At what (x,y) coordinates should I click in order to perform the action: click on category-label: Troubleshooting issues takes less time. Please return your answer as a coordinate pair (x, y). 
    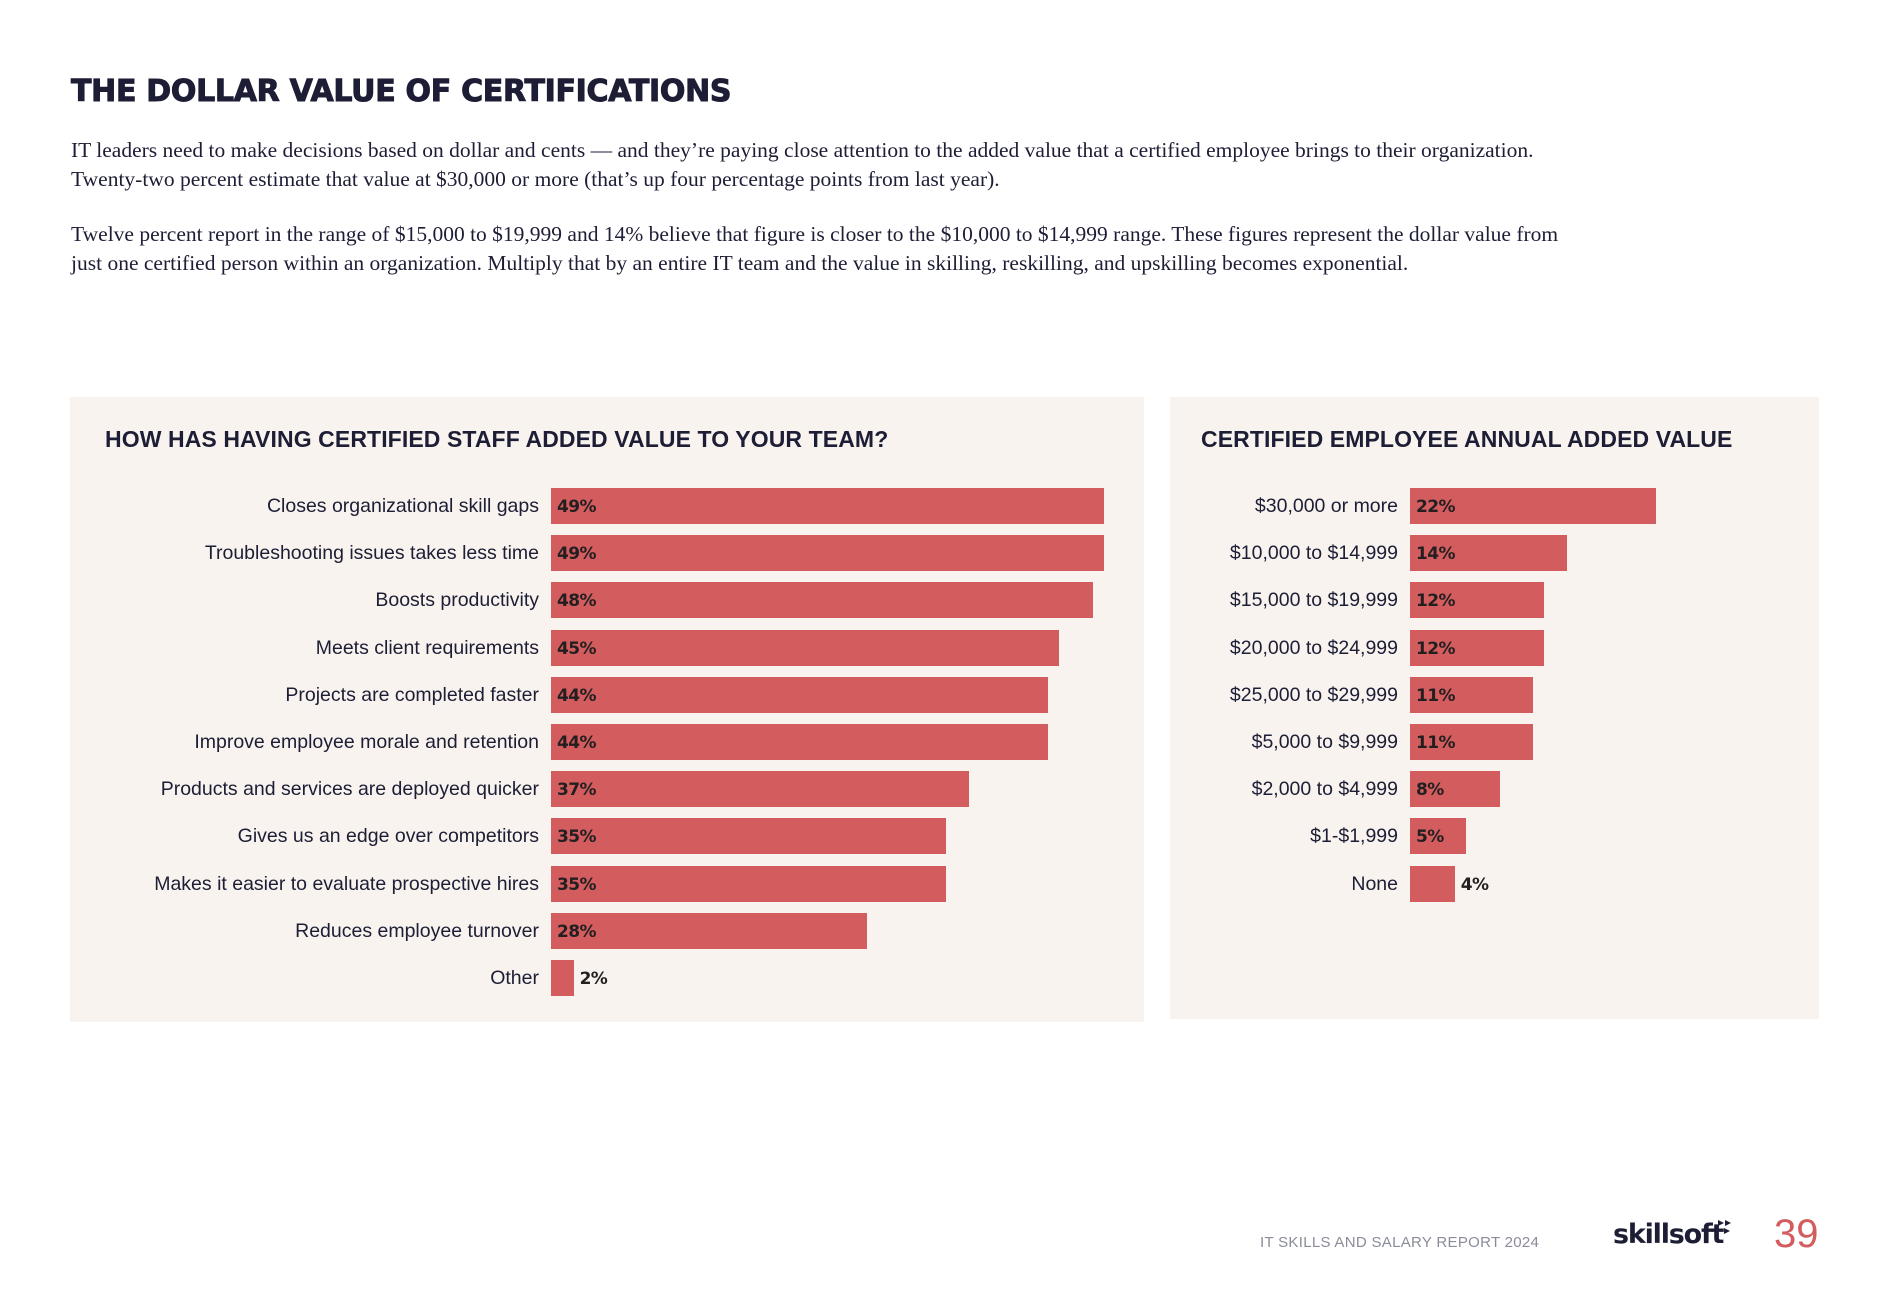
    Looking at the image, I should click on (371, 553).